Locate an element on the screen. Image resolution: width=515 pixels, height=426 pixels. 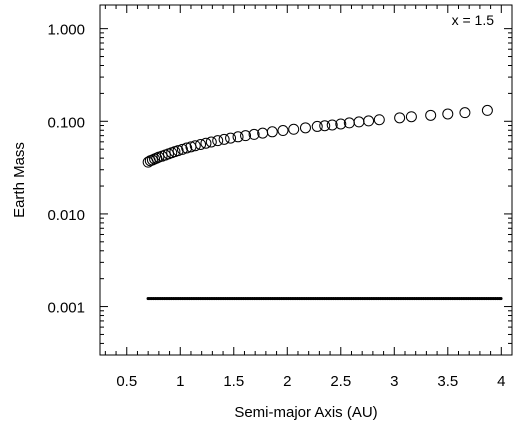
x-tick-label: 3 is located at coordinates (394, 381).